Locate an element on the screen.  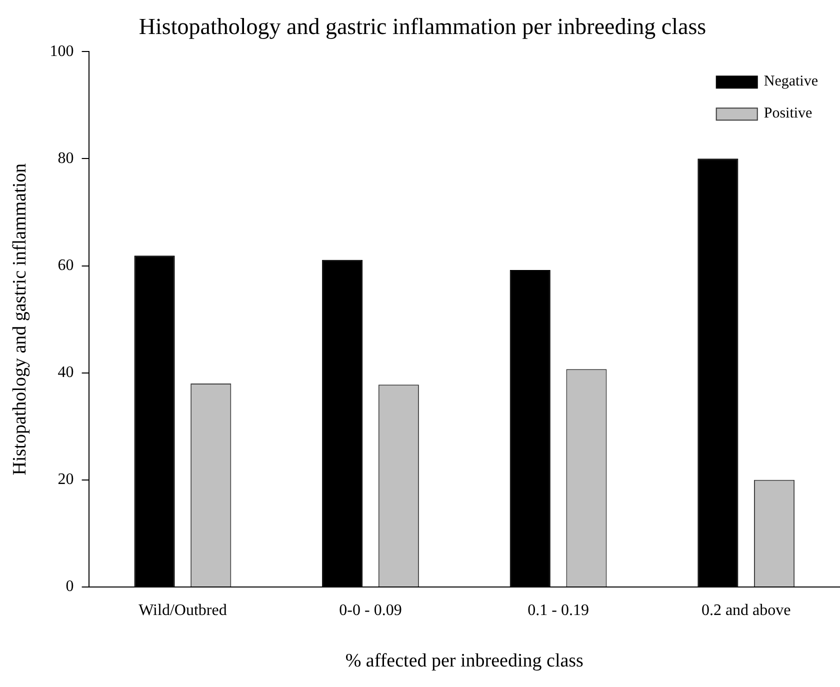
legend-label: Negative is located at coordinates (791, 82).